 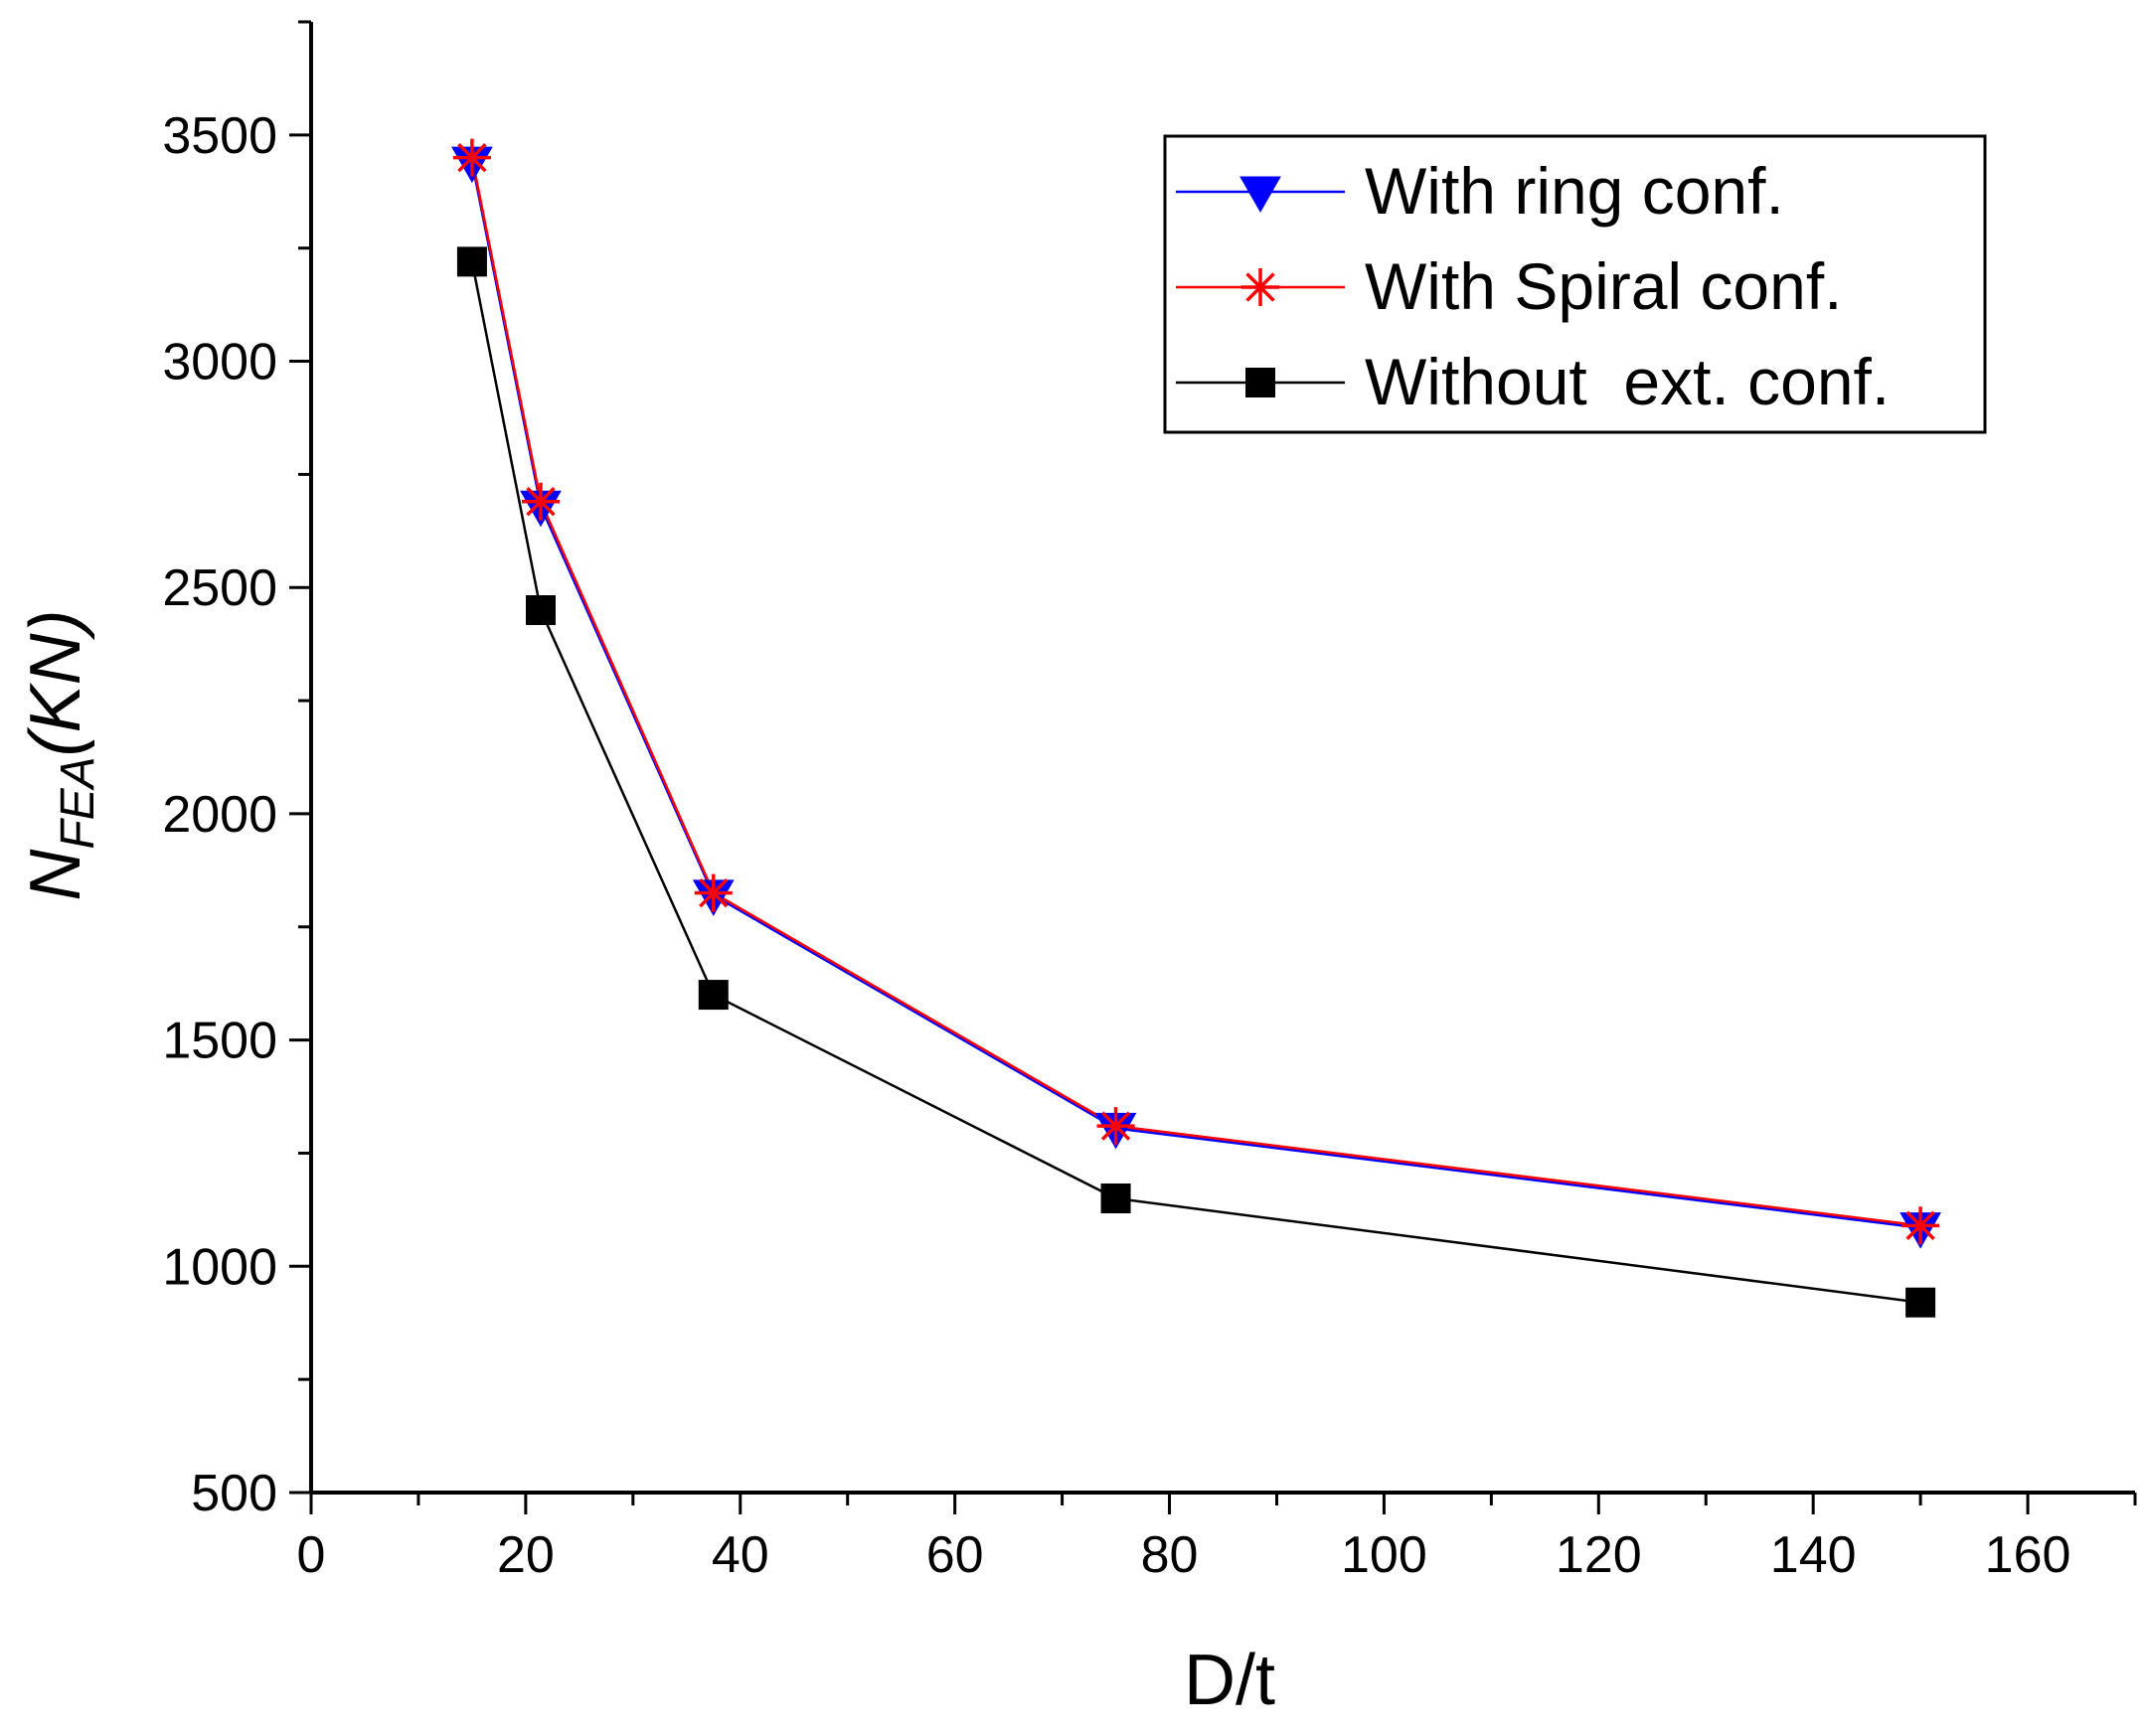 What do you see at coordinates (219, 588) in the screenshot?
I see `y-tick-label: 2500` at bounding box center [219, 588].